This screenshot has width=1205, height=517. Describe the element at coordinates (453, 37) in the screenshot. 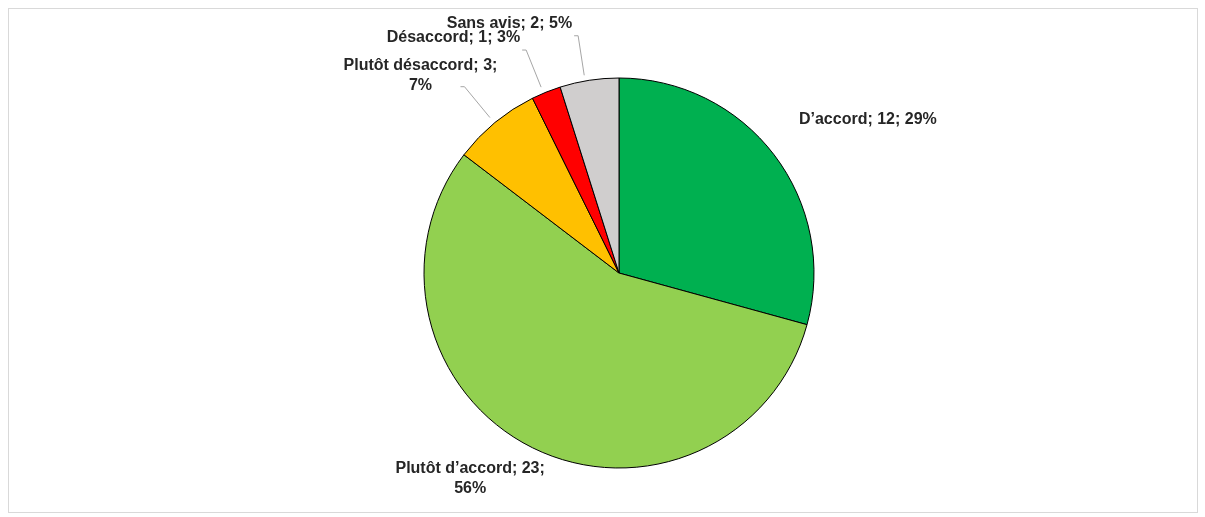

I see `slice-label: Désaccord; 1; 3%` at that location.